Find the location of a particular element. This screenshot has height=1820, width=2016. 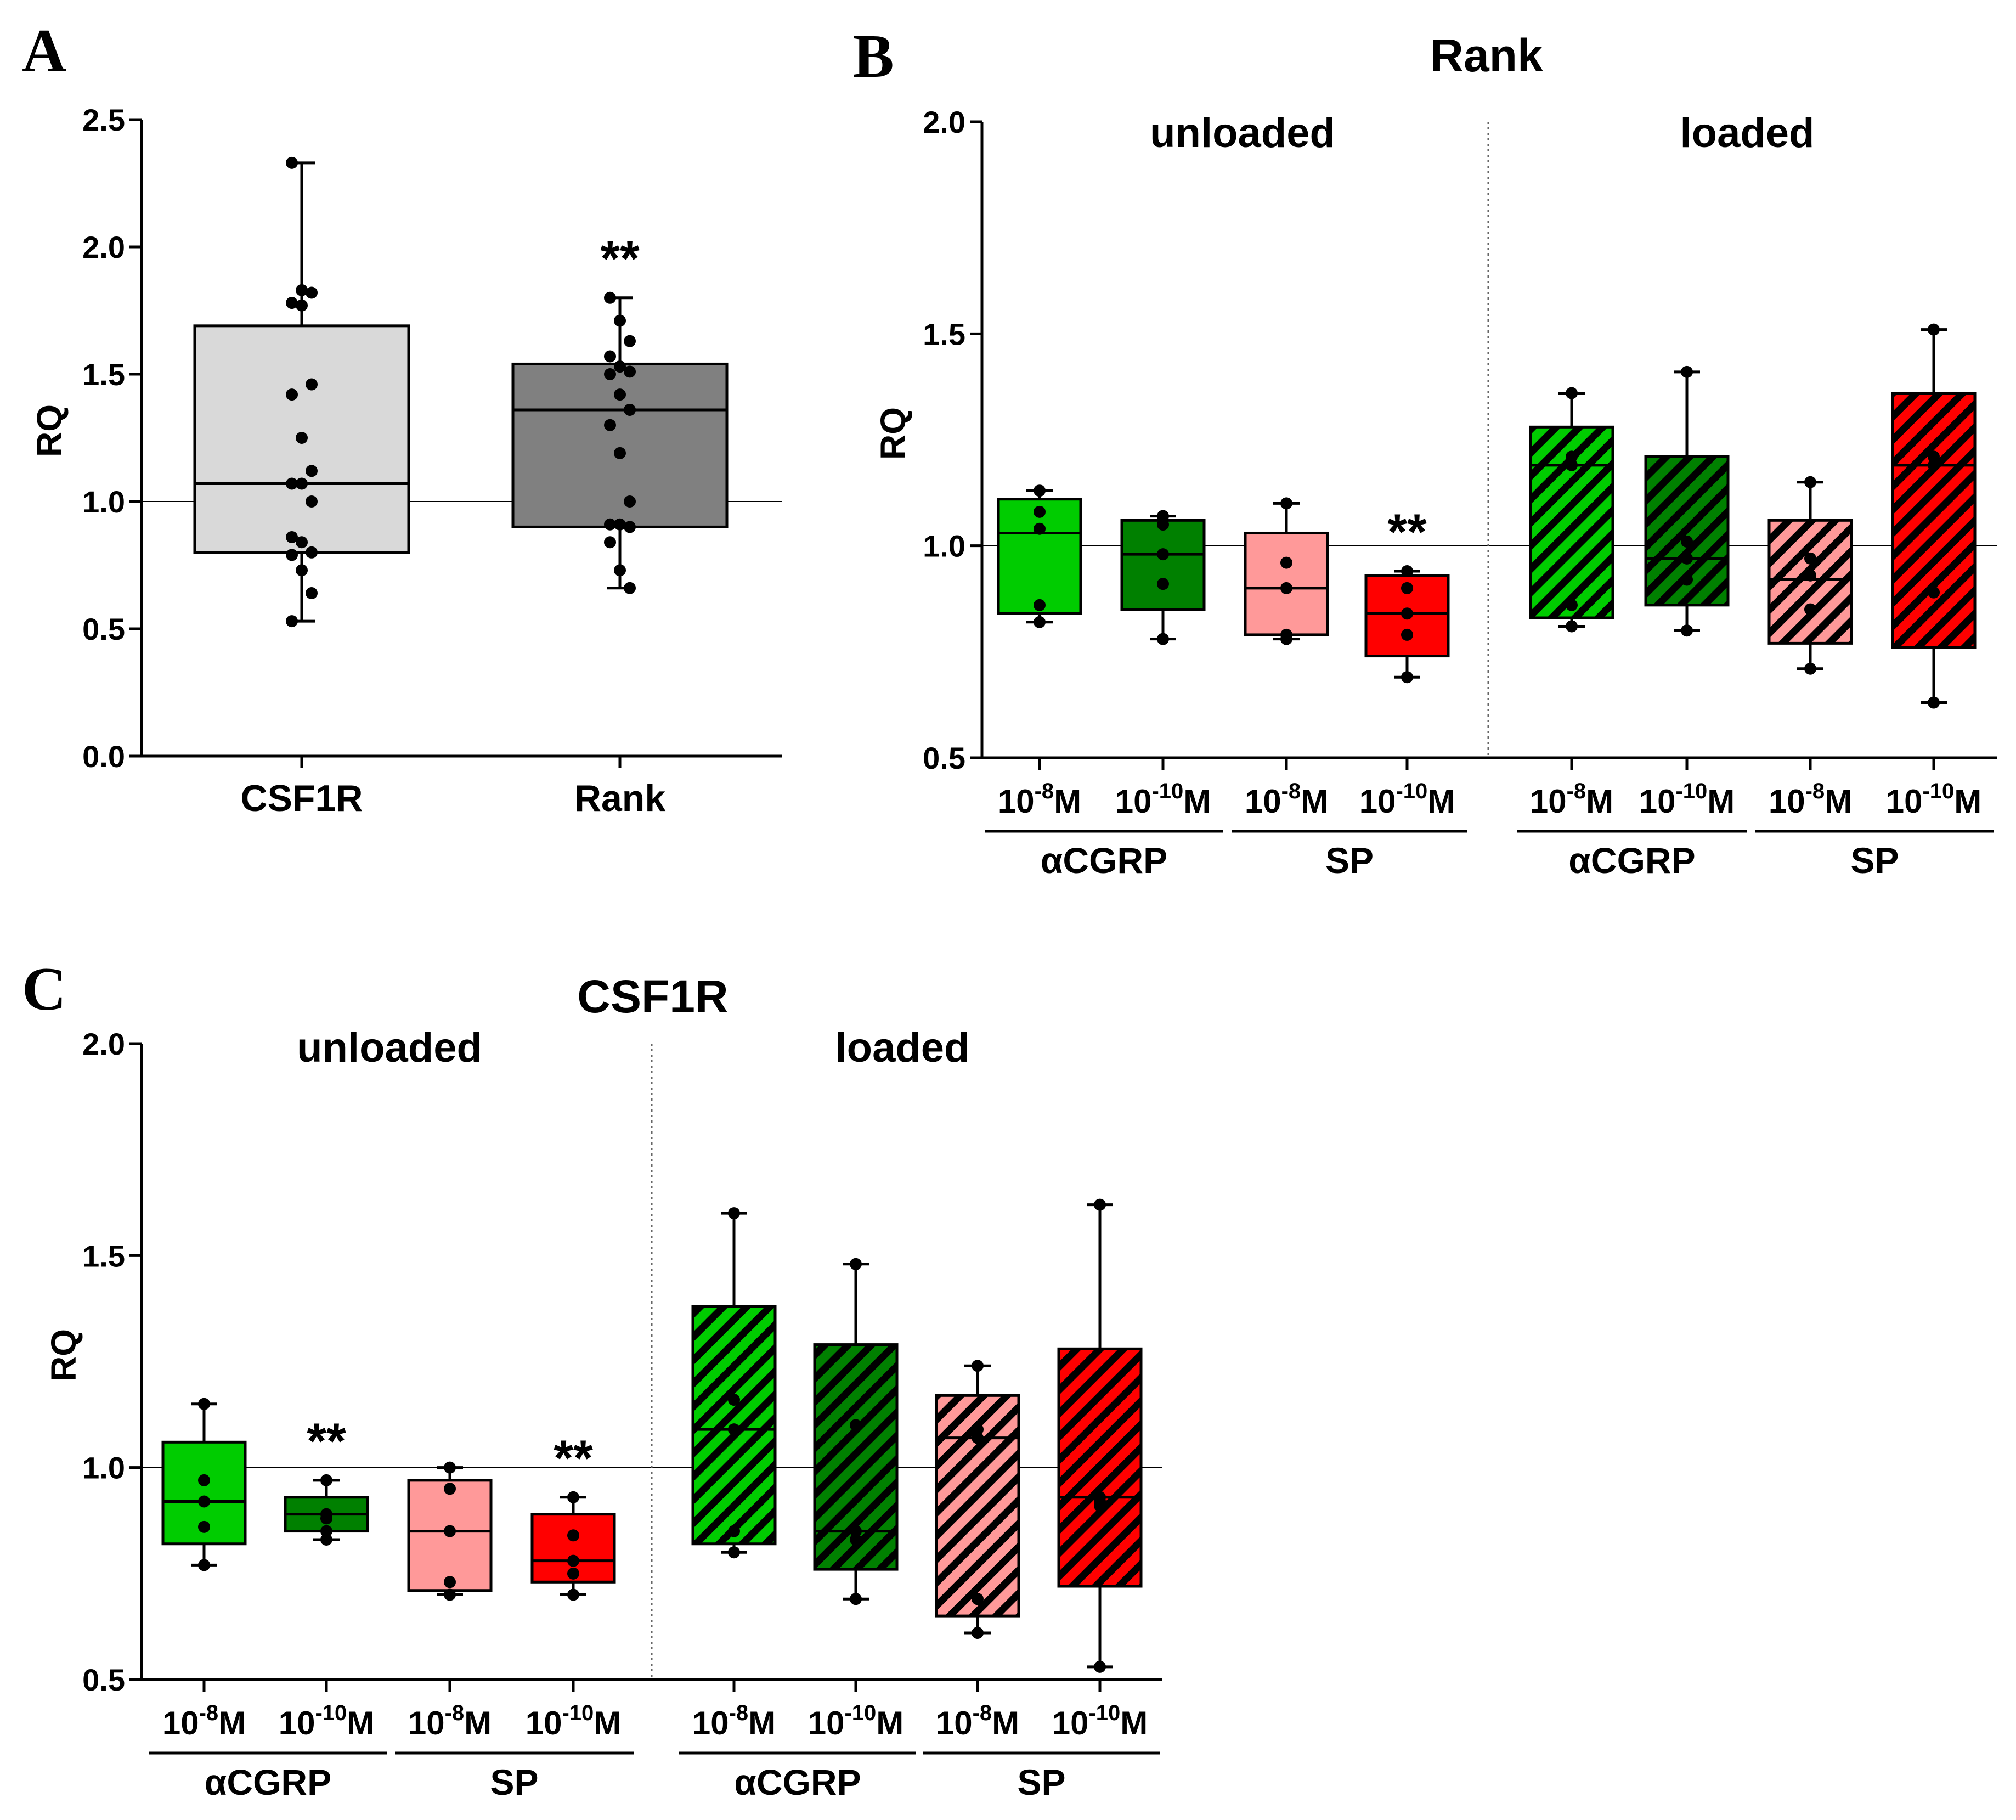

panel-label-a: A is located at coordinates (44, 51).